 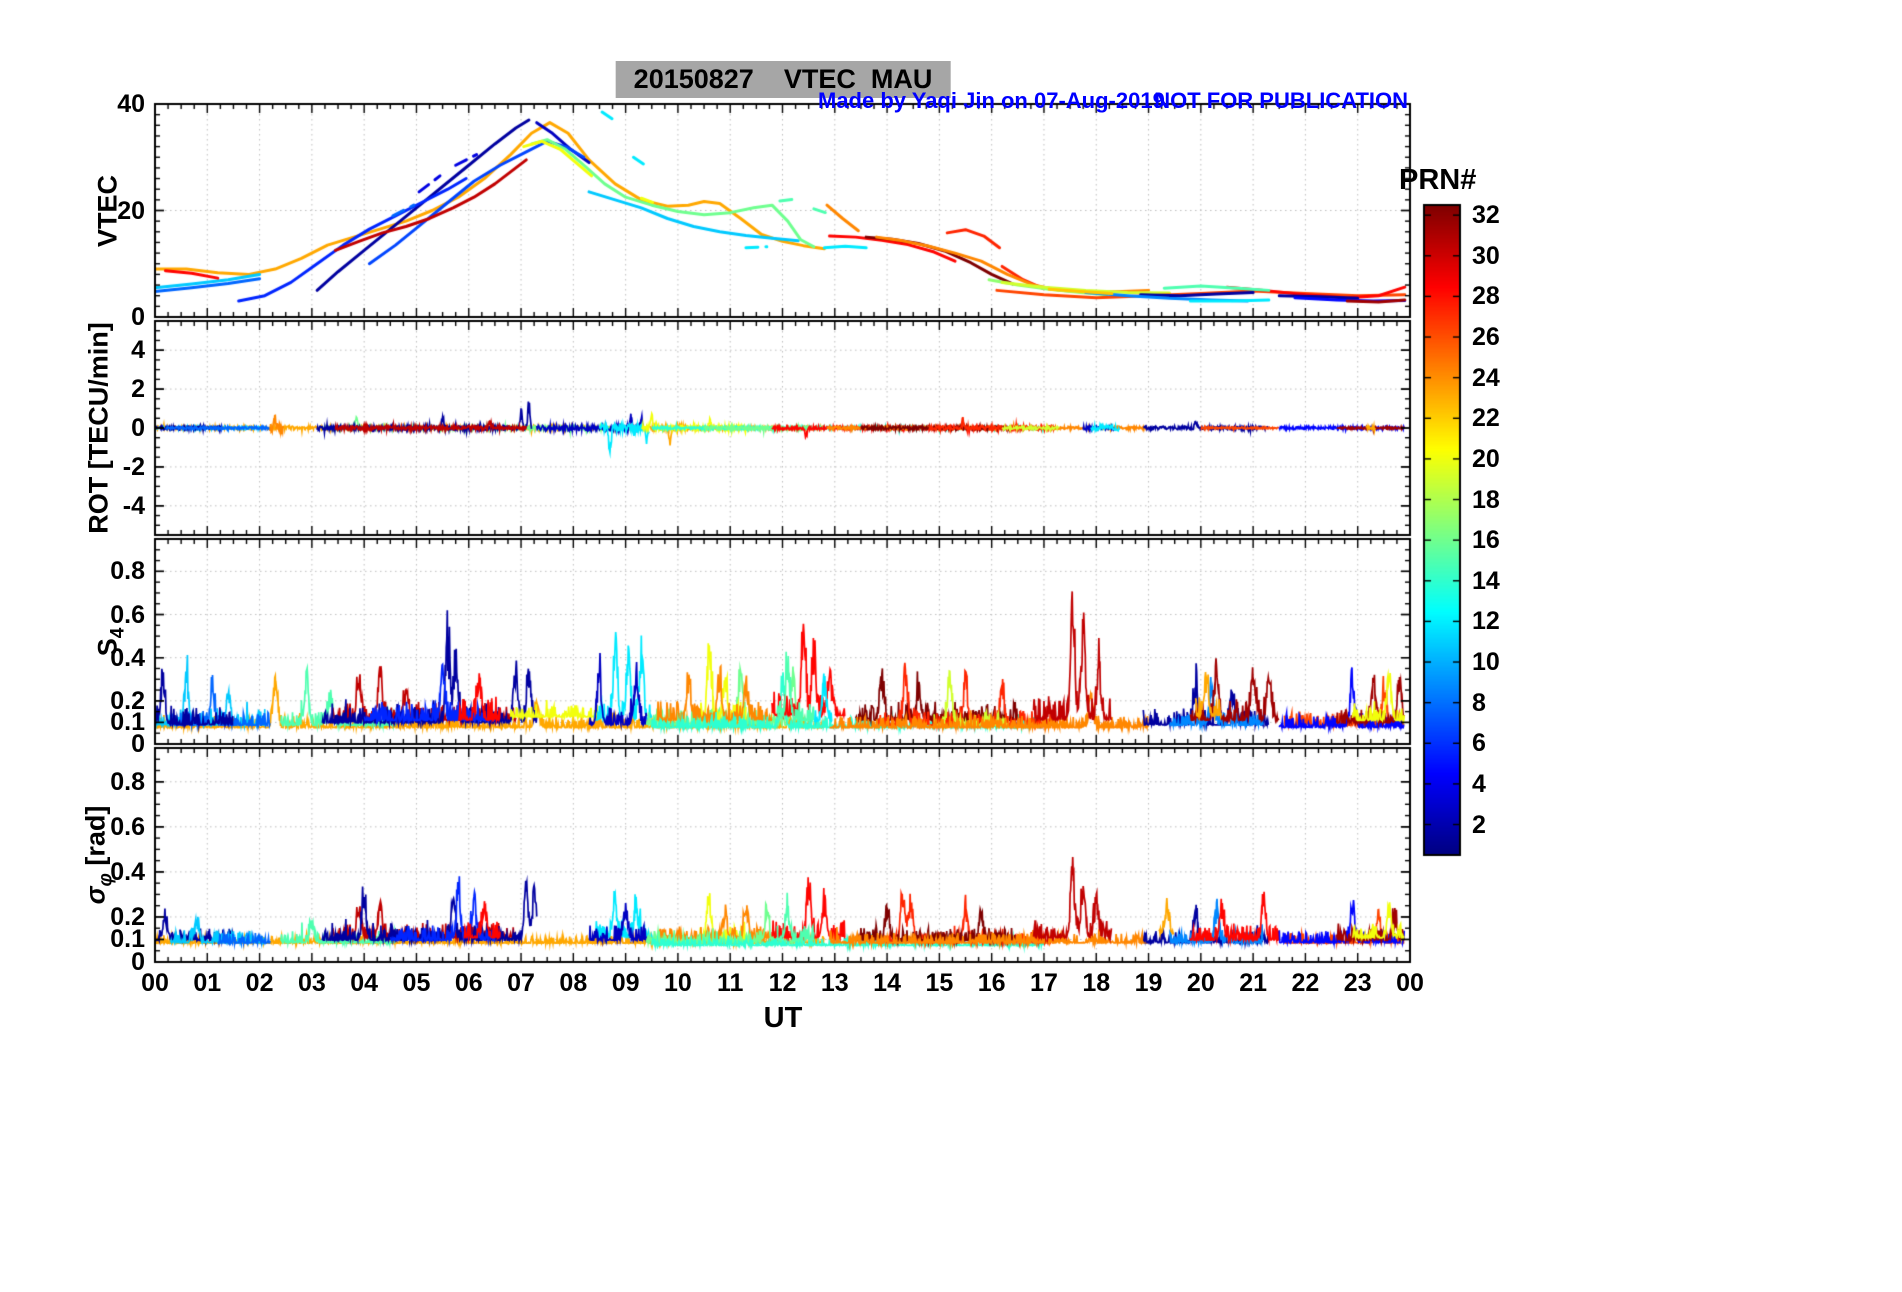 What do you see at coordinates (133, 466) in the screenshot?
I see `rot-ytick-label: -2` at bounding box center [133, 466].